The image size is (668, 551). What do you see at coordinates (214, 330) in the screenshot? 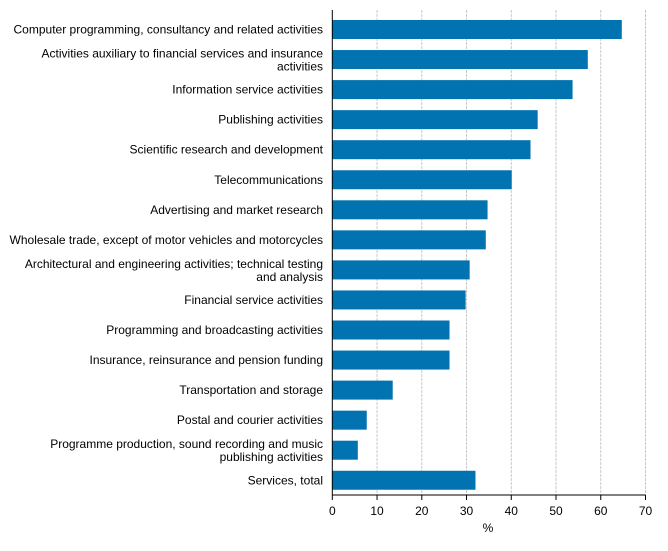
I see `category-label: Programming and broadcasting activities` at bounding box center [214, 330].